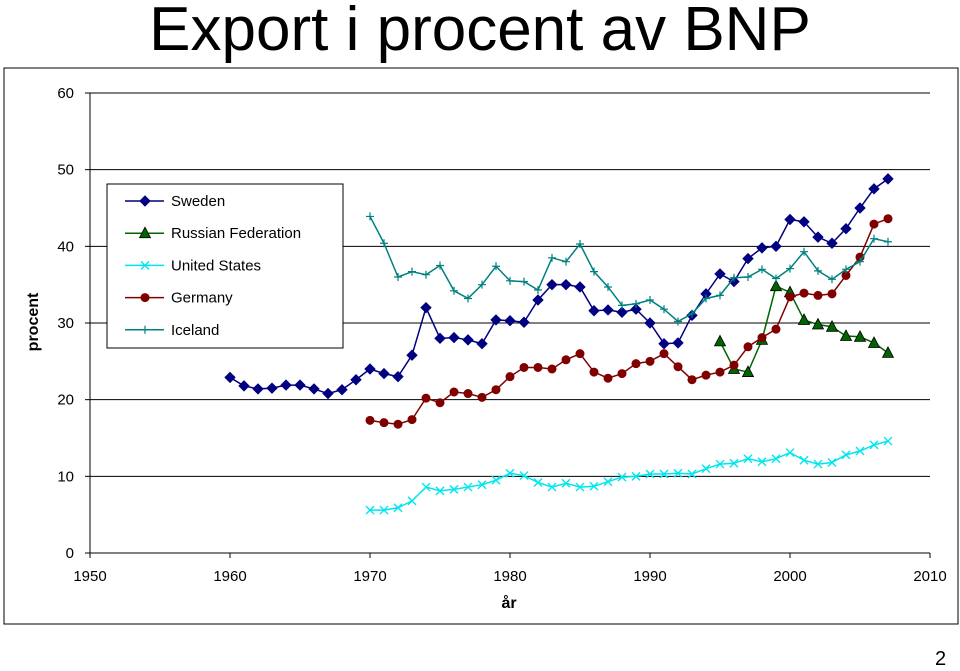 Image resolution: width=960 pixels, height=671 pixels. I want to click on y-tick-label: 30, so click(65, 323).